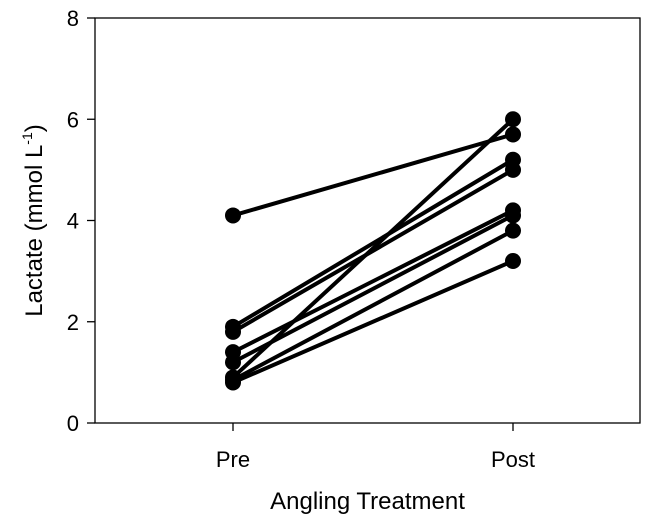  What do you see at coordinates (73, 322) in the screenshot?
I see `y-tick-label: 2` at bounding box center [73, 322].